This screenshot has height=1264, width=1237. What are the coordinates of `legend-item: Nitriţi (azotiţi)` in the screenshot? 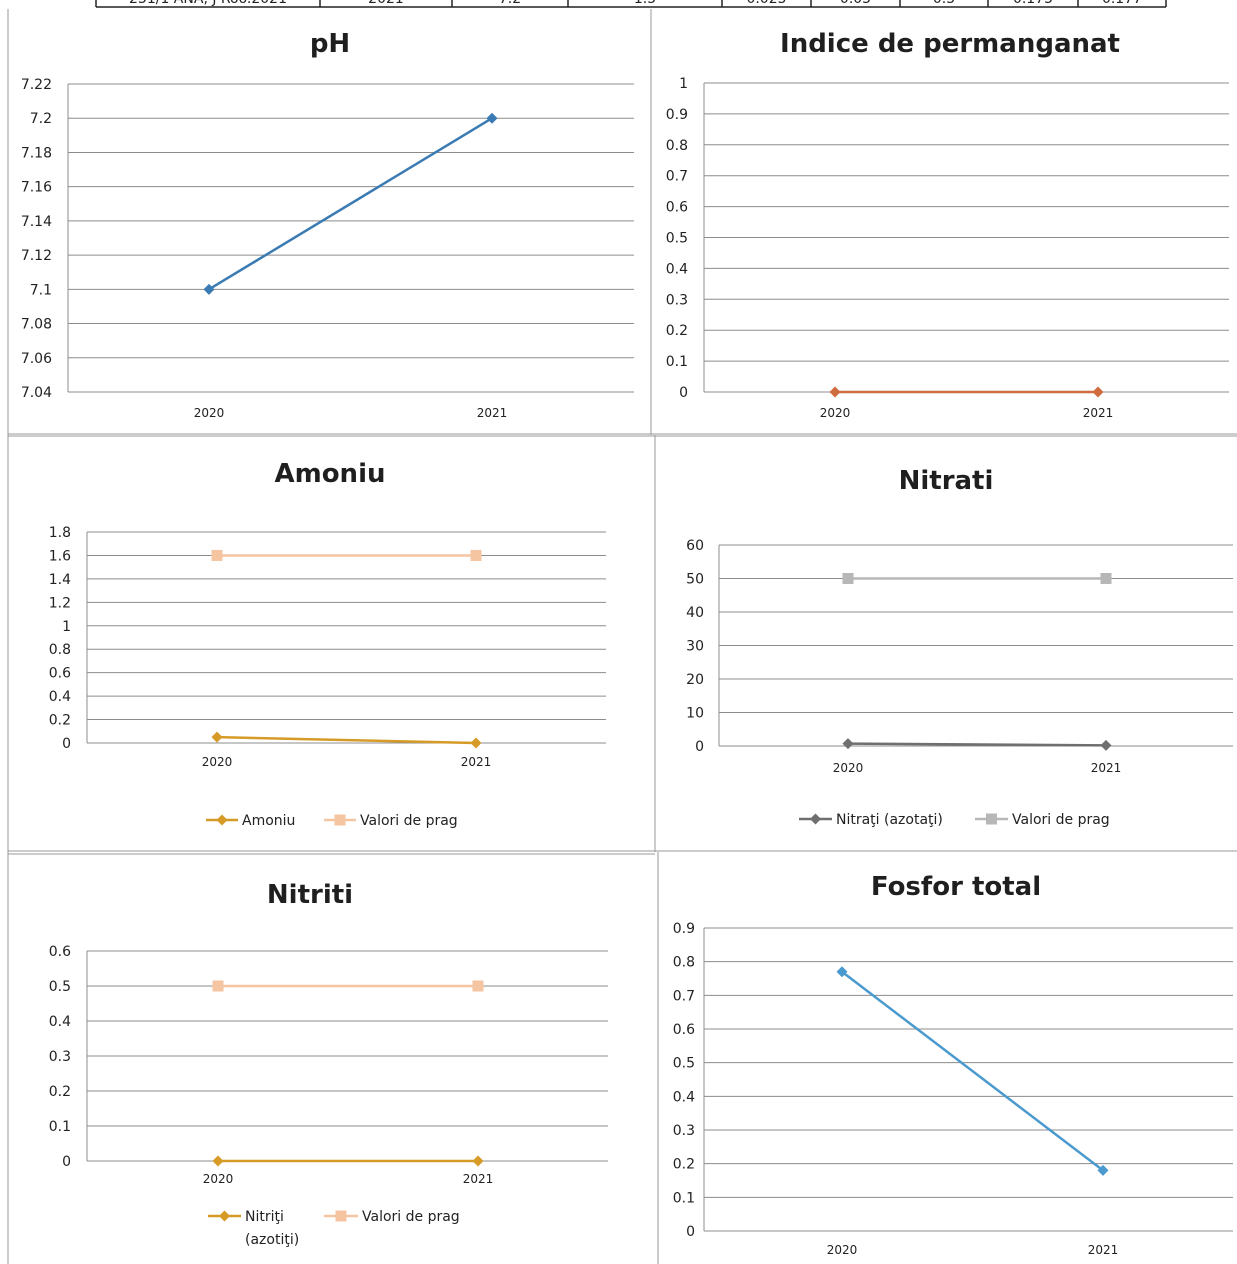 It's located at (253, 1228).